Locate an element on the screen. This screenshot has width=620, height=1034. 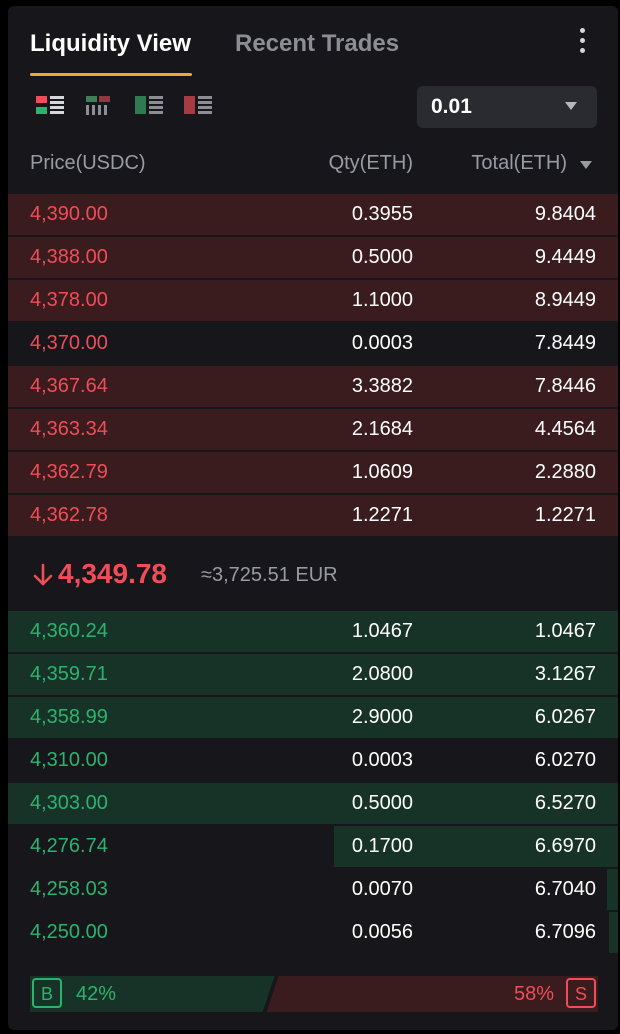
precision-value: 0.01 is located at coordinates (451, 106).